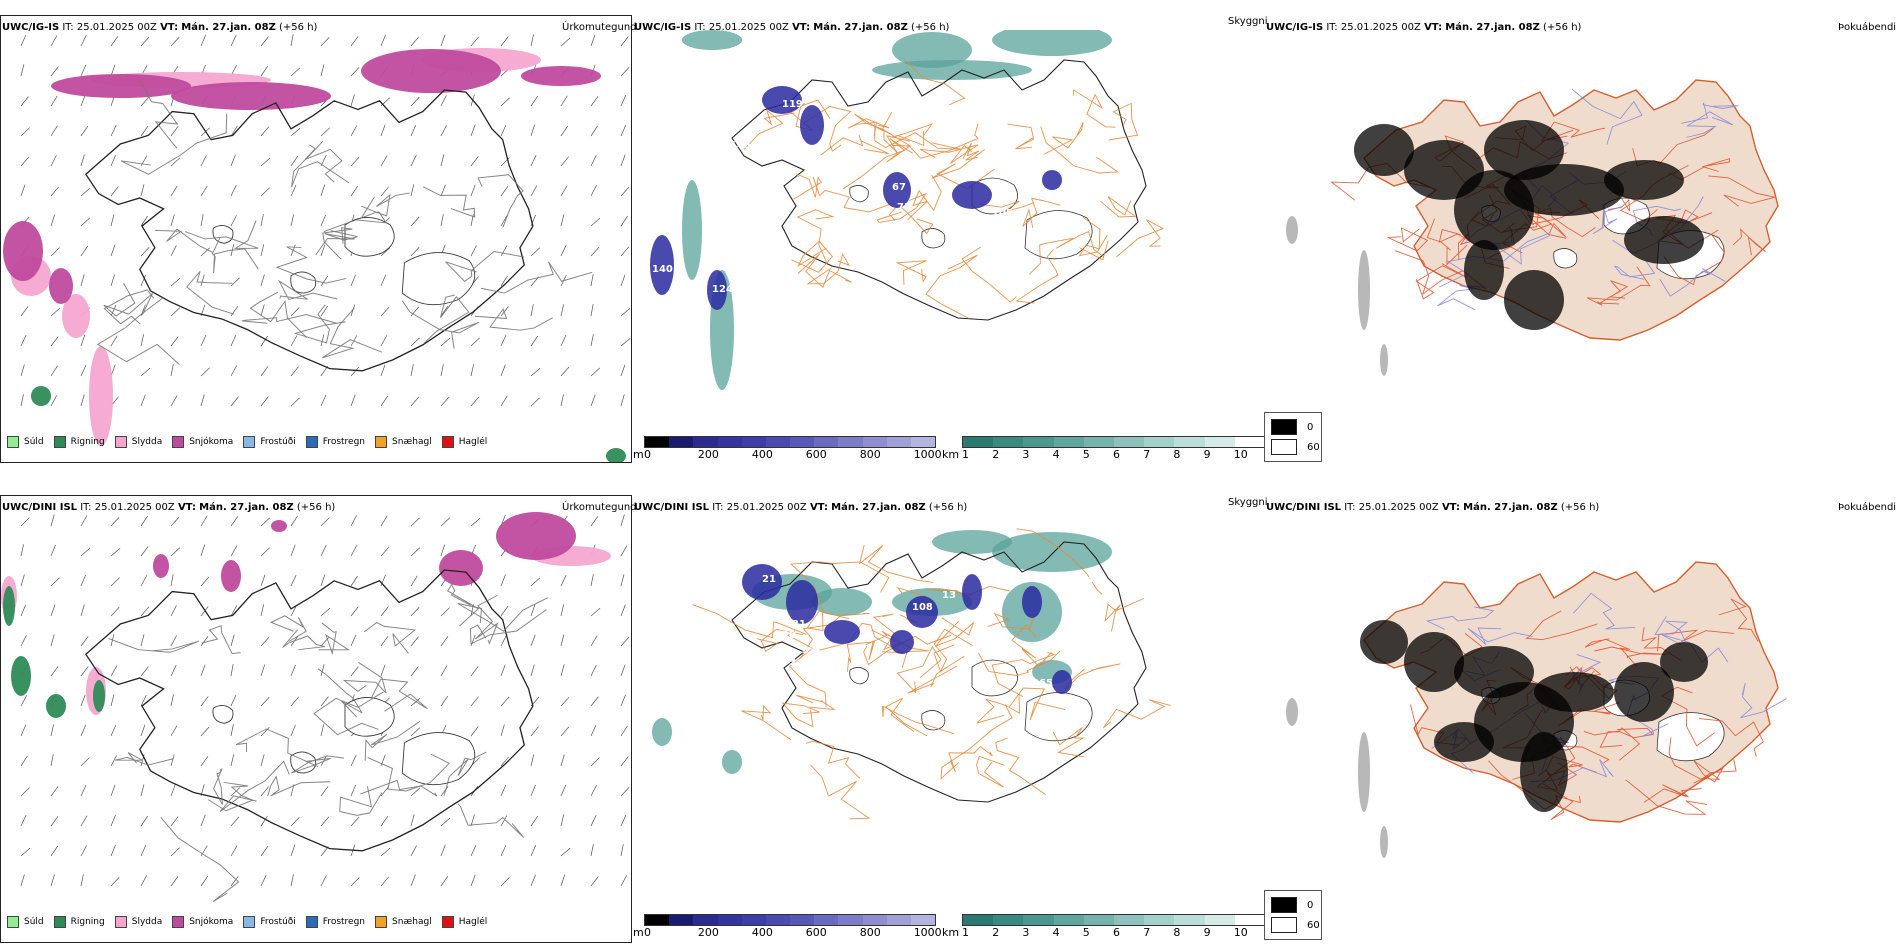  What do you see at coordinates (403, 922) in the screenshot?
I see `precip-legend-item: Snæhagl` at bounding box center [403, 922].